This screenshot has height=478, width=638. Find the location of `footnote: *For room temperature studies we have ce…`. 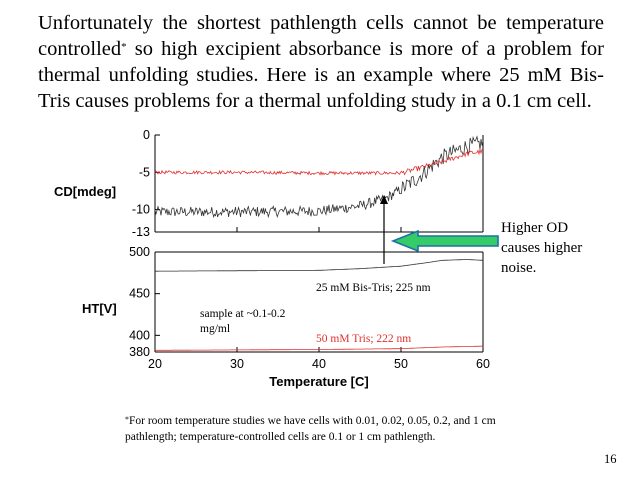

footnote: *For room temperature studies we have ce… is located at coordinates (325, 429).